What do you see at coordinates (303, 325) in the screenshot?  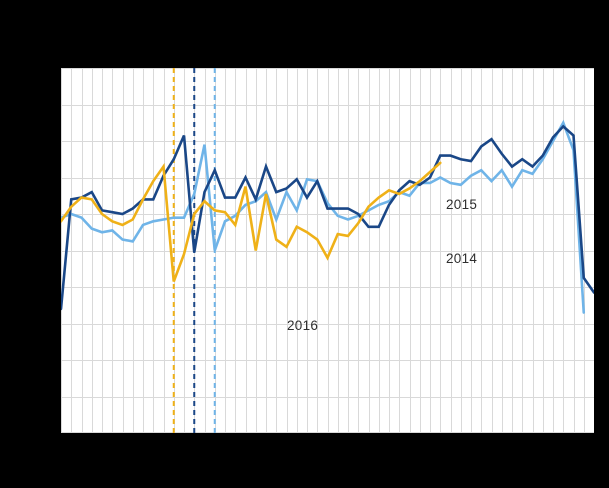 I see `series-label-2016: 2016` at bounding box center [303, 325].